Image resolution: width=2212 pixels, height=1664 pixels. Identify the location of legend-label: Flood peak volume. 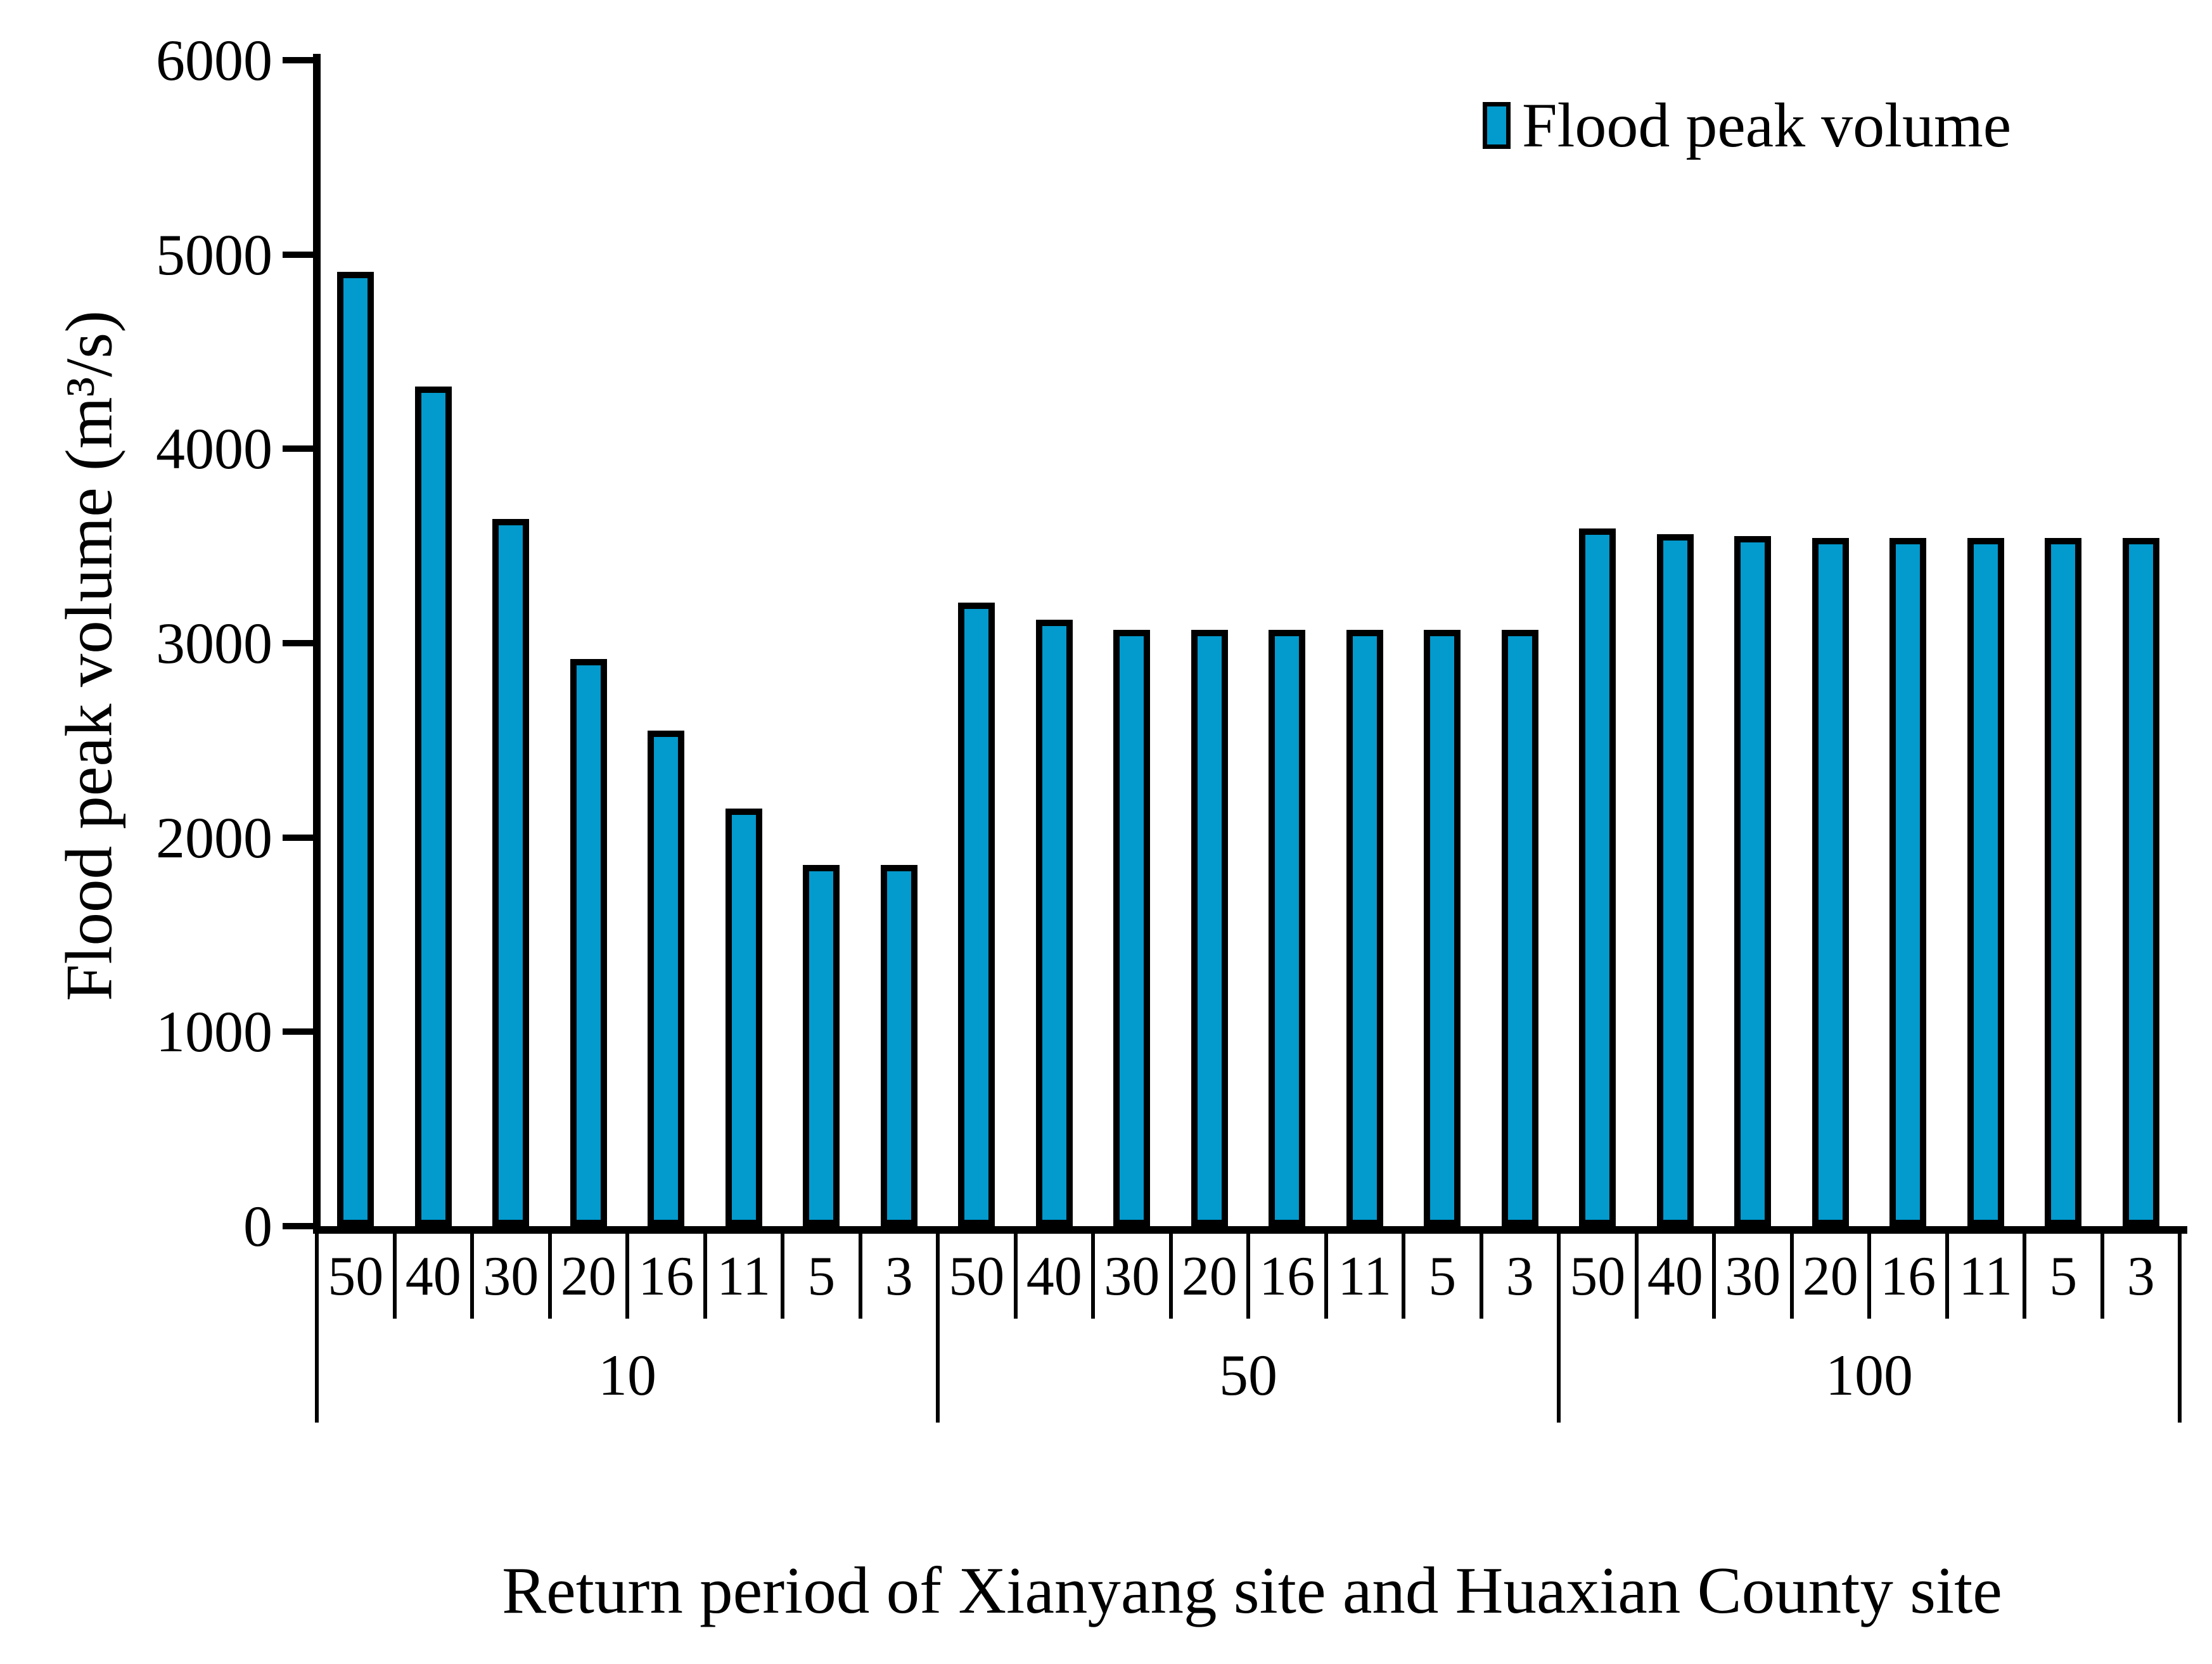
(1767, 125).